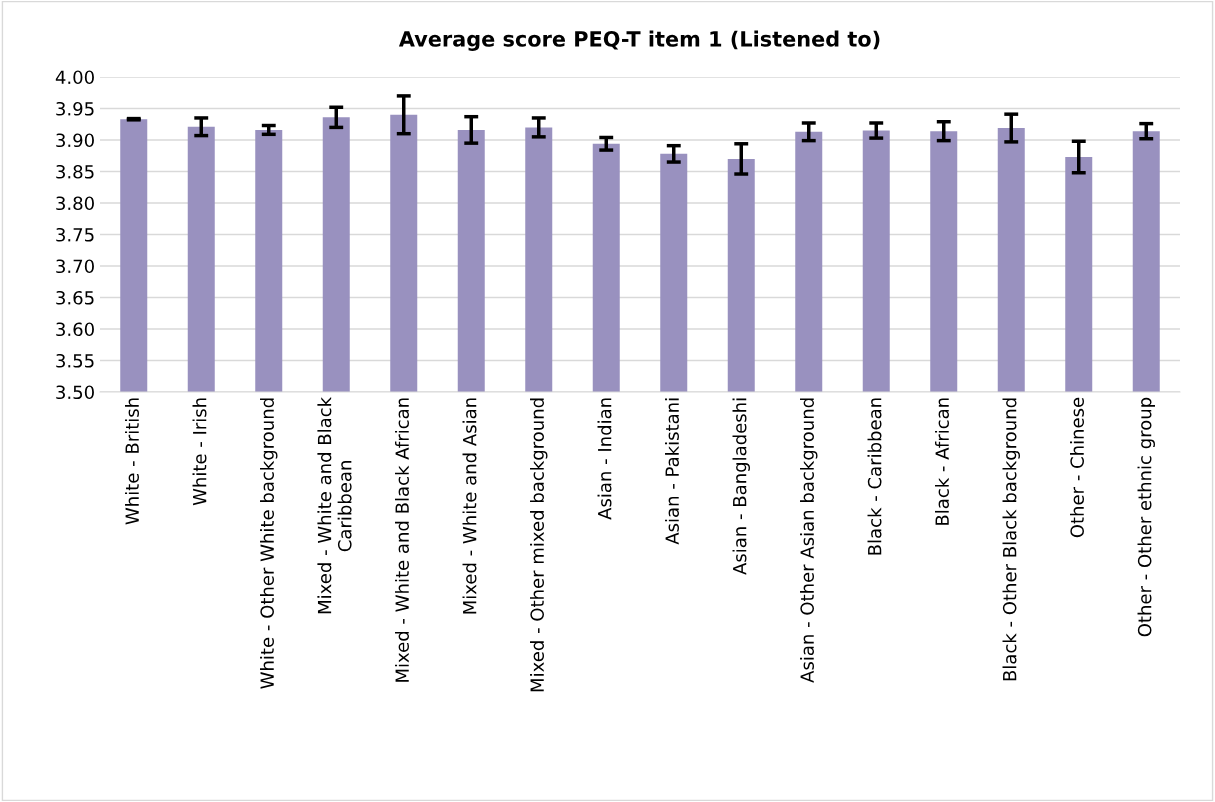  Describe the element at coordinates (334, 505) in the screenshot. I see `x-tick-label: Mixed - White and Black Caribbean` at that location.